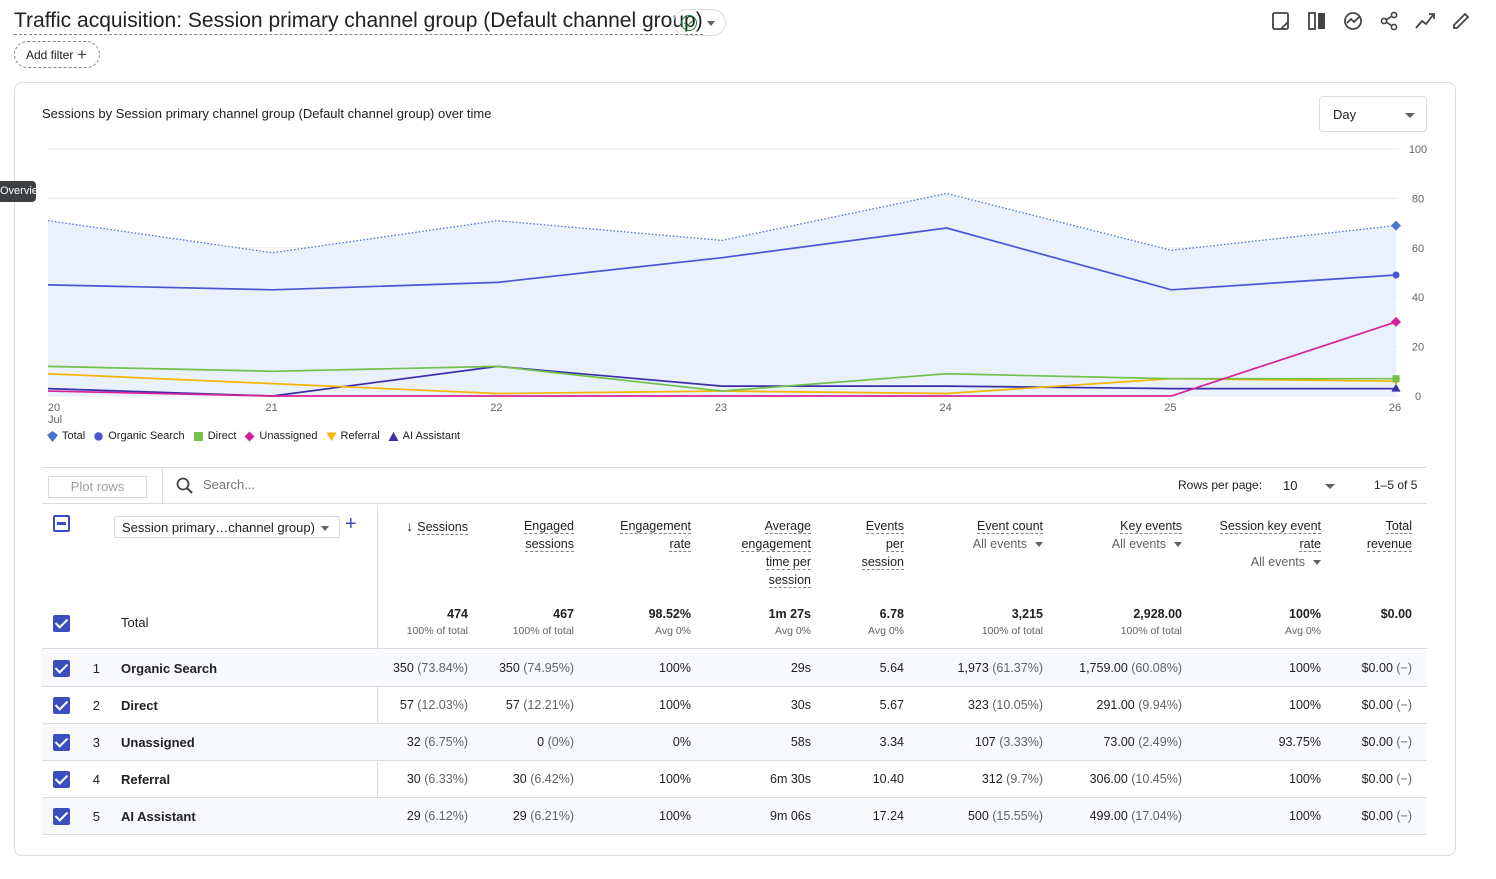 This screenshot has width=1496, height=879. I want to click on column-header-sessions: ↓ Sessions, so click(437, 526).